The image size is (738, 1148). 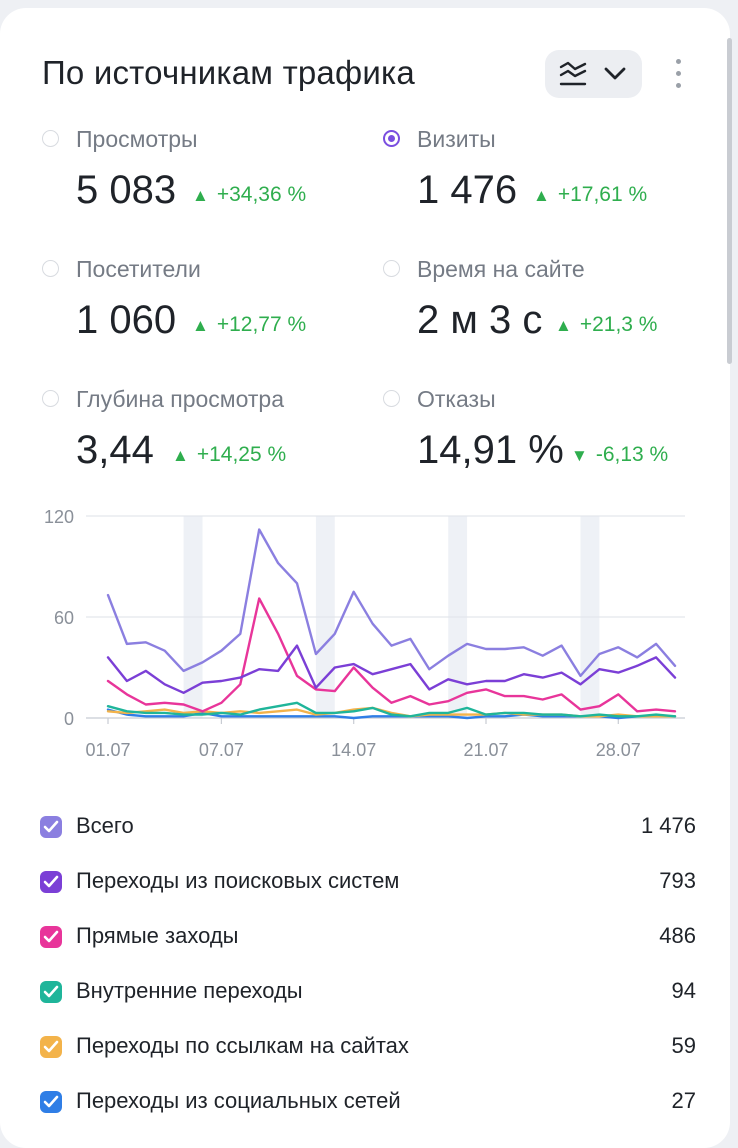 I want to click on metric-label: Отказы, so click(x=456, y=399).